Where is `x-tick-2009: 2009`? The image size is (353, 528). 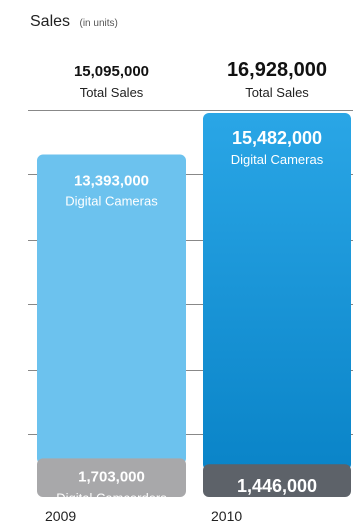 x-tick-2009: 2009 is located at coordinates (60, 516).